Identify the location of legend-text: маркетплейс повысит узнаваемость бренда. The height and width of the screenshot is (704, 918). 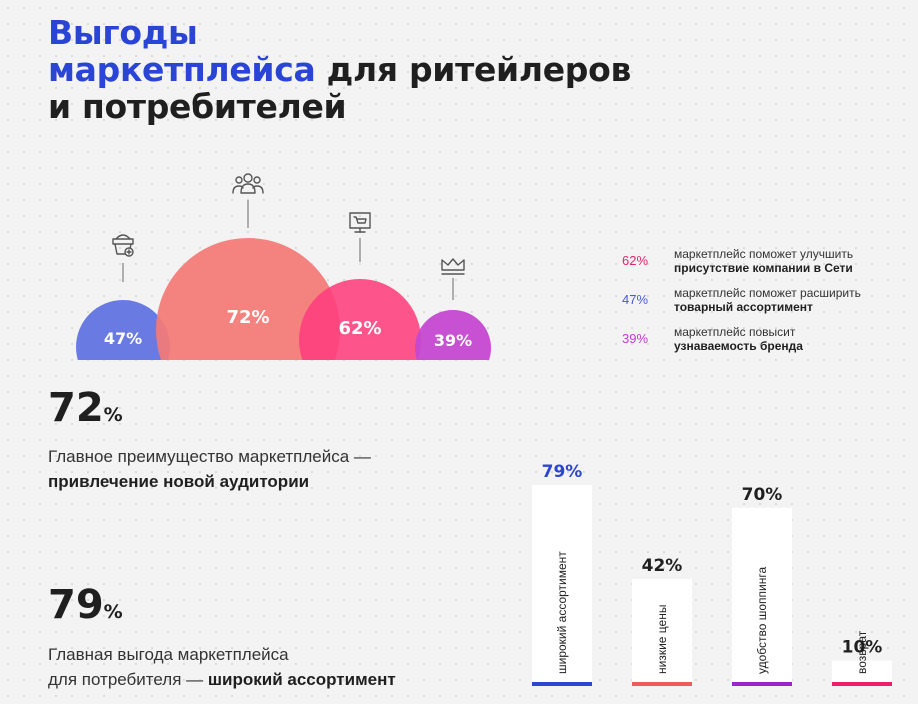
(738, 339).